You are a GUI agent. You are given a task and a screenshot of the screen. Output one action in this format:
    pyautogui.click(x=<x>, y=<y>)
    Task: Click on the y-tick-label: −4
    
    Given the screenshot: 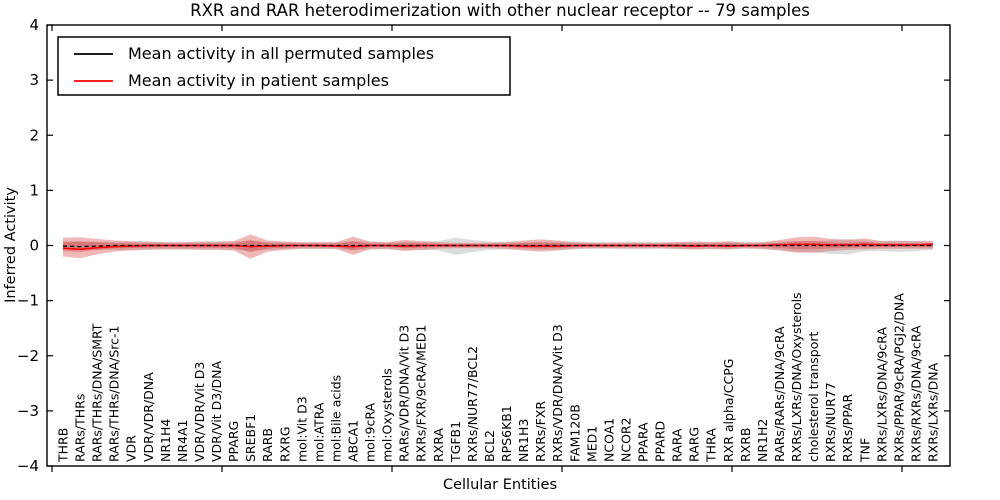 What is the action you would take?
    pyautogui.click(x=28, y=466)
    